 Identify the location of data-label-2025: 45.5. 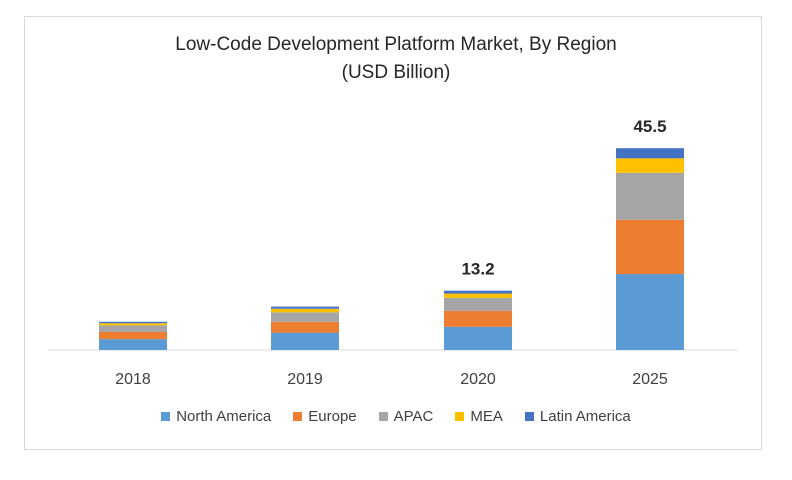
(649, 126).